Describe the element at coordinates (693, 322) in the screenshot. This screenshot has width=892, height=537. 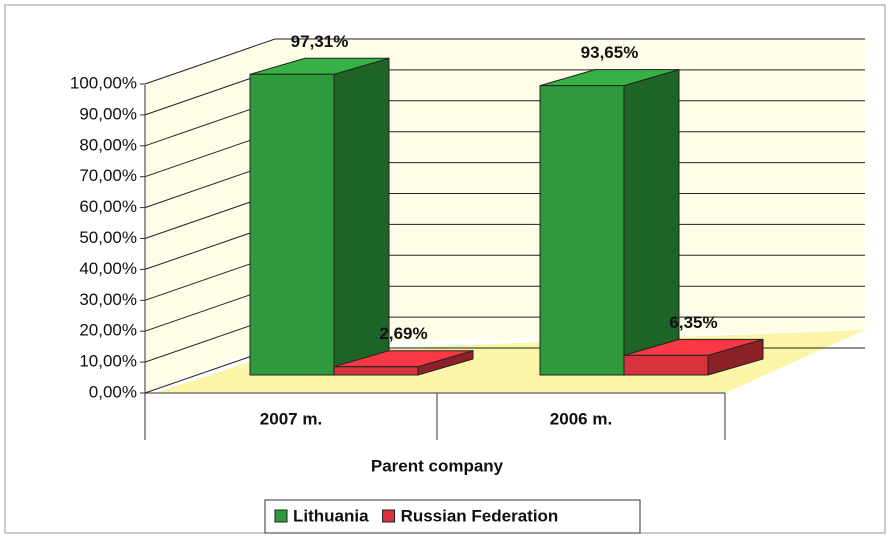
I see `data-label: 6,35%` at that location.